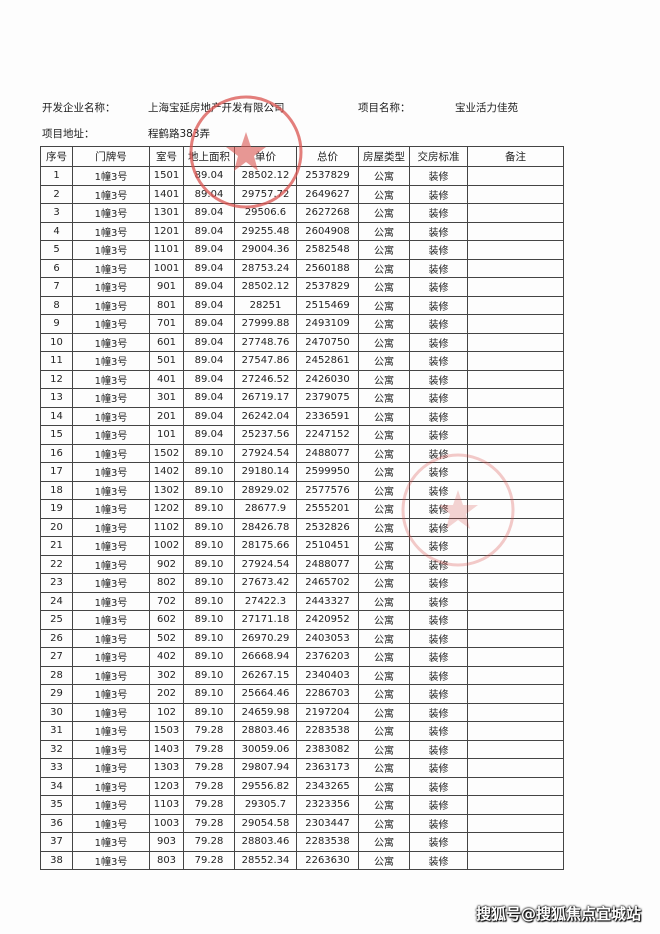 This screenshot has height=934, width=660. I want to click on cell-room: 802, so click(166, 583).